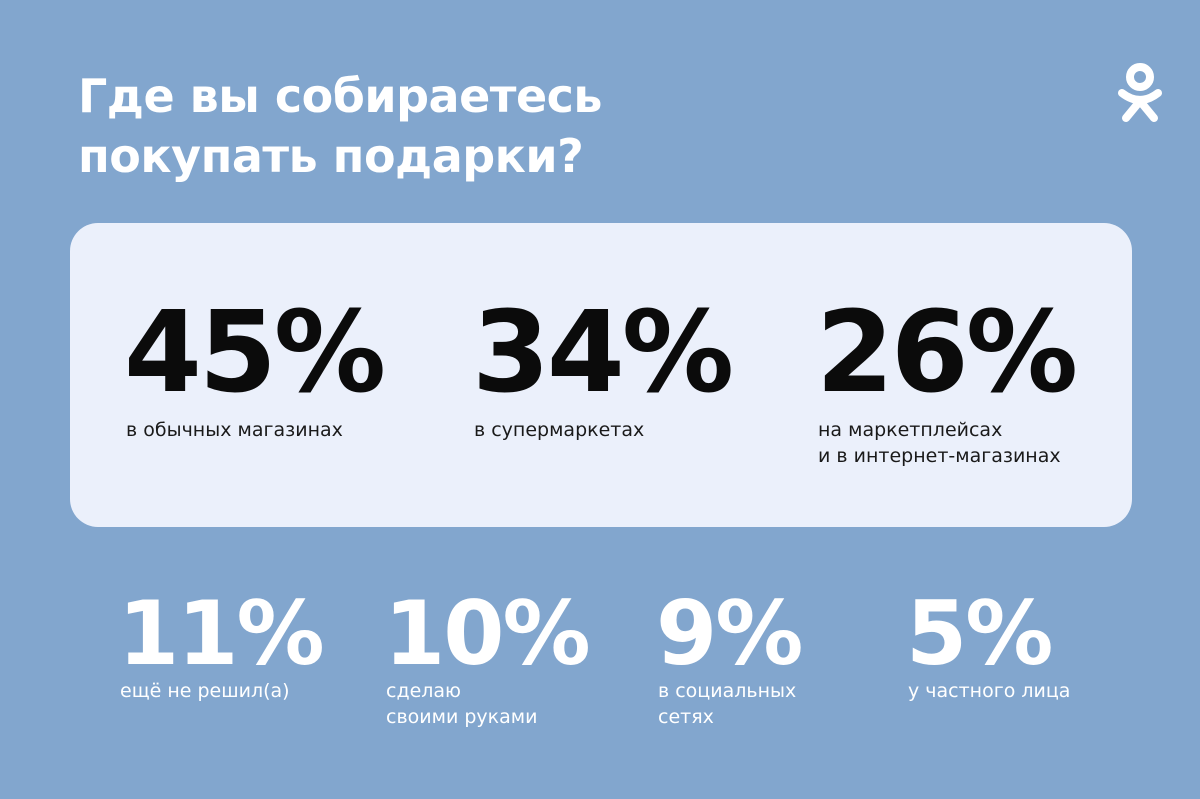 The width and height of the screenshot is (1200, 799). I want to click on stat-value: 34%, so click(603, 353).